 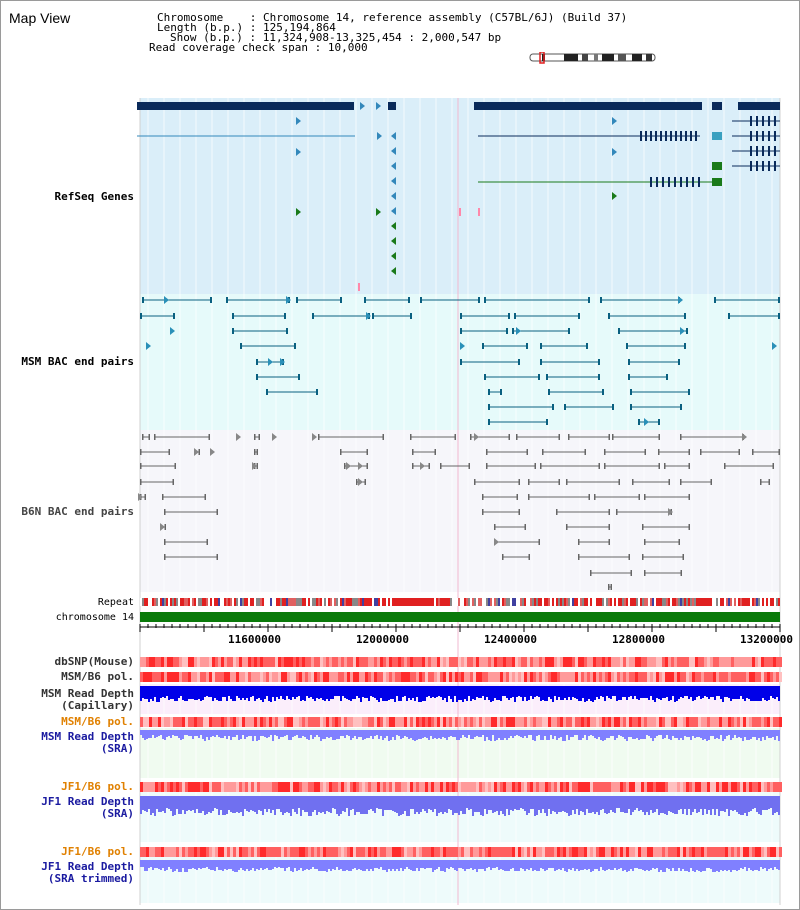 What do you see at coordinates (97, 721) in the screenshot?
I see `msm-pol-2-track-label: MSM/B6 pol.` at bounding box center [97, 721].